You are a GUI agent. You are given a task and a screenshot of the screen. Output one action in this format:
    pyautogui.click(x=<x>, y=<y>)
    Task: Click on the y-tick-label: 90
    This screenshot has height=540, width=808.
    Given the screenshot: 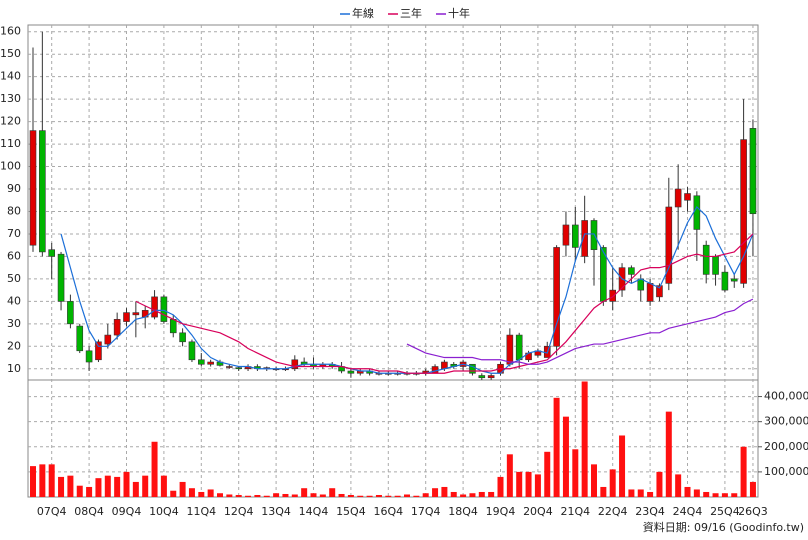 What is the action you would take?
    pyautogui.click(x=14, y=188)
    